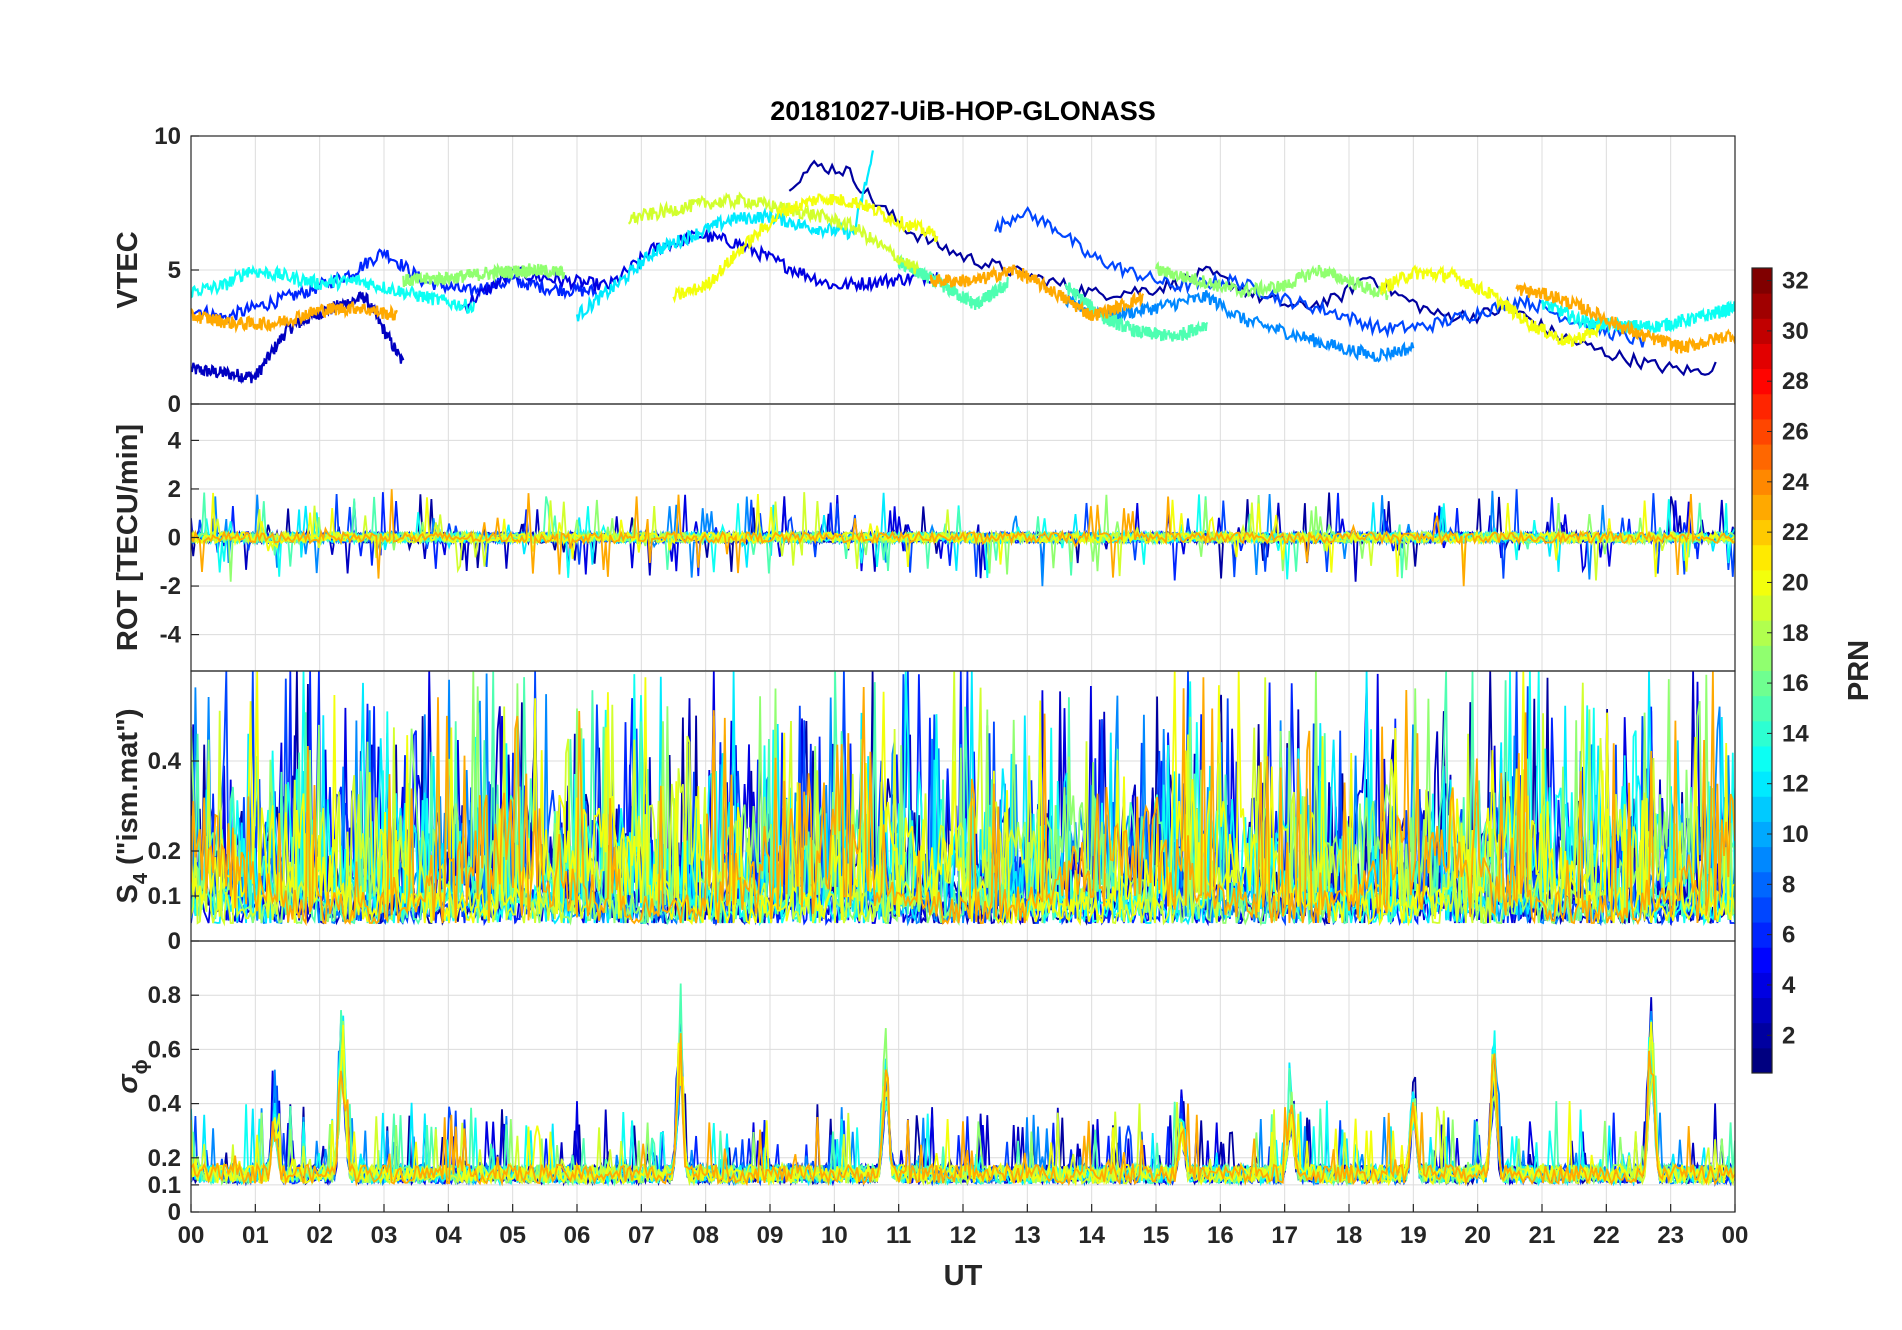 The height and width of the screenshot is (1330, 1902). I want to click on y-tick-label: 0.2, so click(164, 1158).